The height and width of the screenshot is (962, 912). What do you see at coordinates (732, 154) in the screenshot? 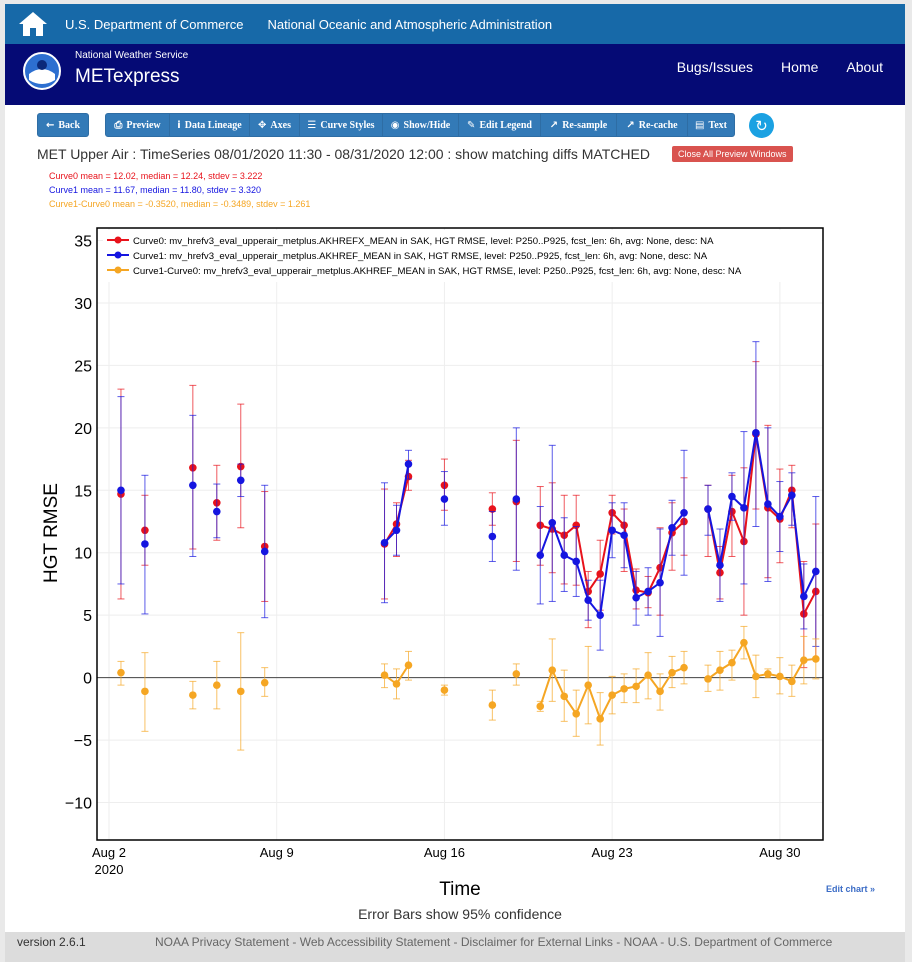
I see `close-all-previews-button: Close All Preview Windows` at bounding box center [732, 154].